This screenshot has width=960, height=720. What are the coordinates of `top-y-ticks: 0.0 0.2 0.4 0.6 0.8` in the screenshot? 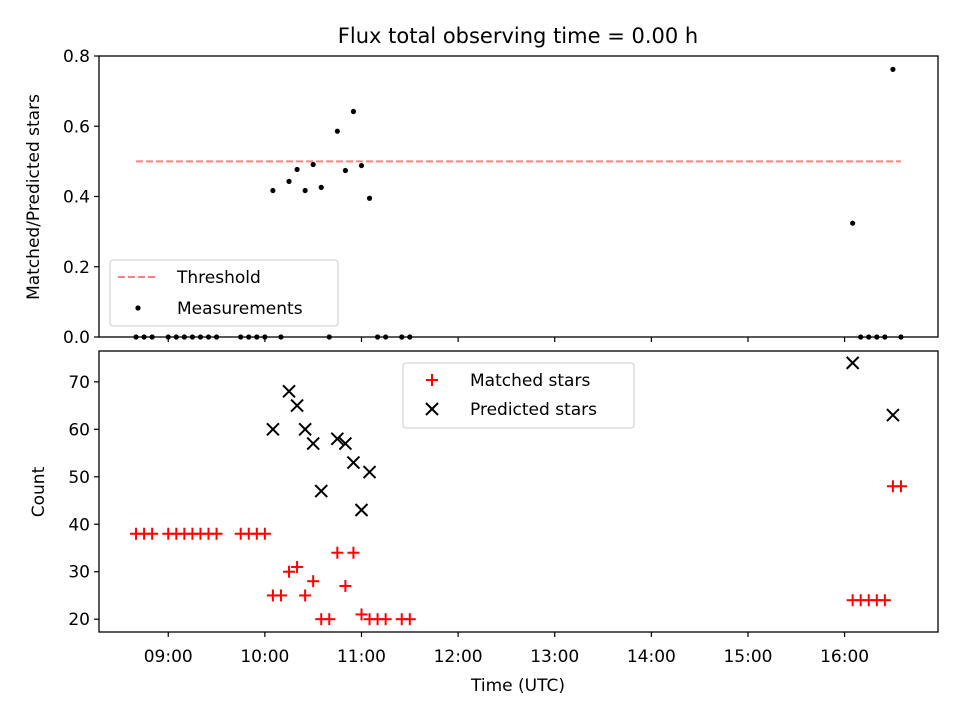 It's located at (81, 197).